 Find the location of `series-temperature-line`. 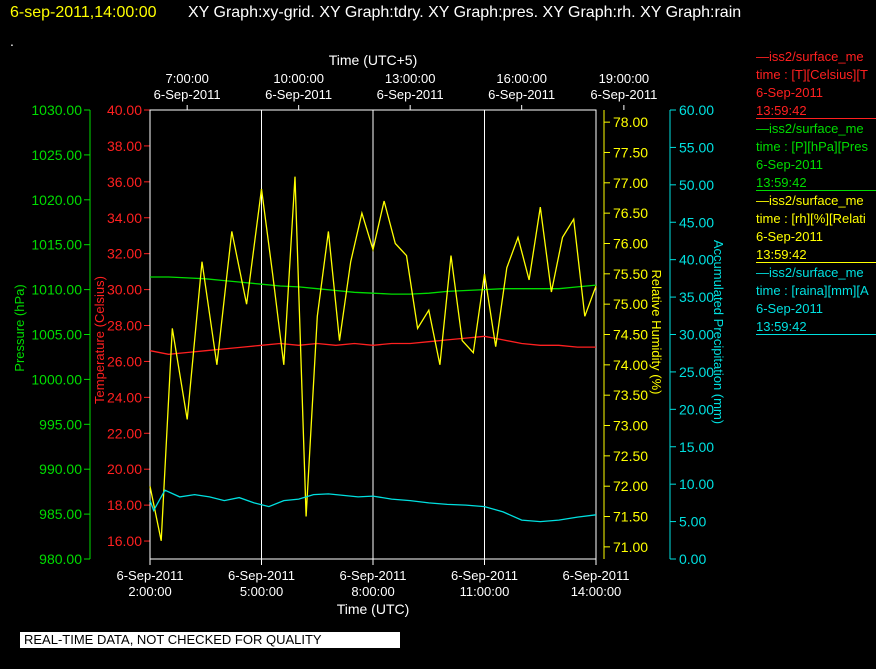

series-temperature-line is located at coordinates (372, 345).